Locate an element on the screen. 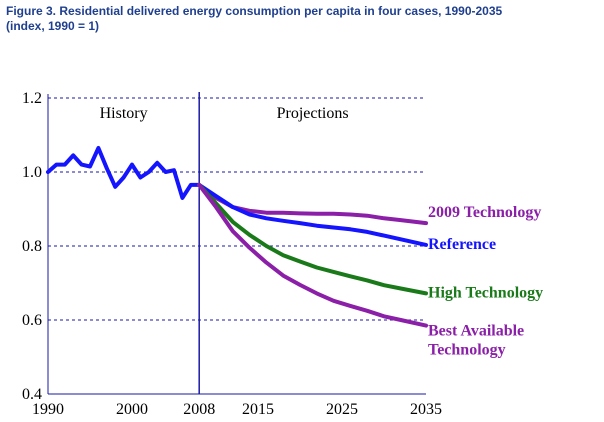 The height and width of the screenshot is (422, 604). series-line-2009-technology is located at coordinates (312, 204).